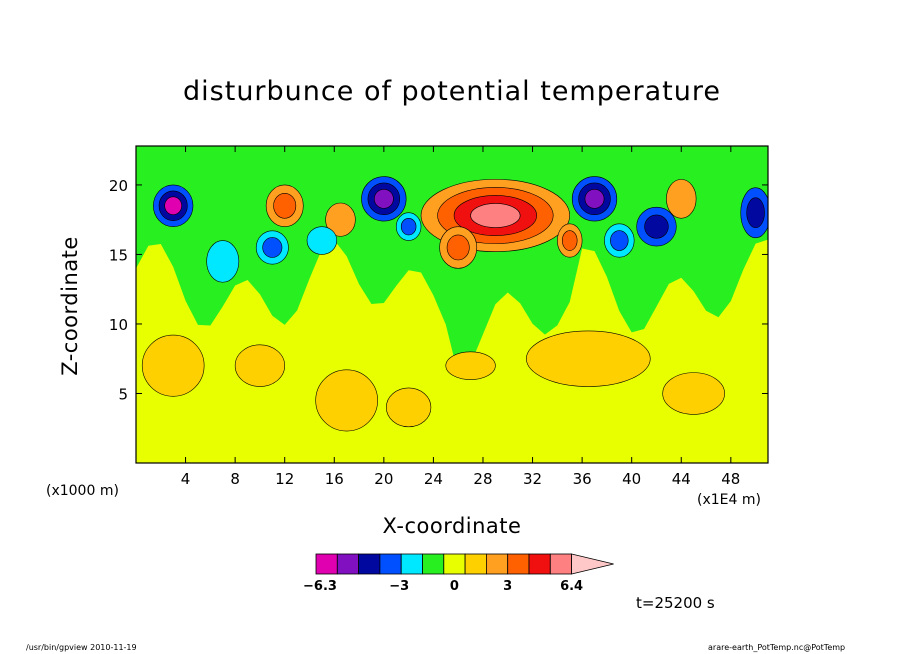 This screenshot has height=654, width=904. Describe the element at coordinates (118, 325) in the screenshot. I see `y-tick-label: 10` at that location.